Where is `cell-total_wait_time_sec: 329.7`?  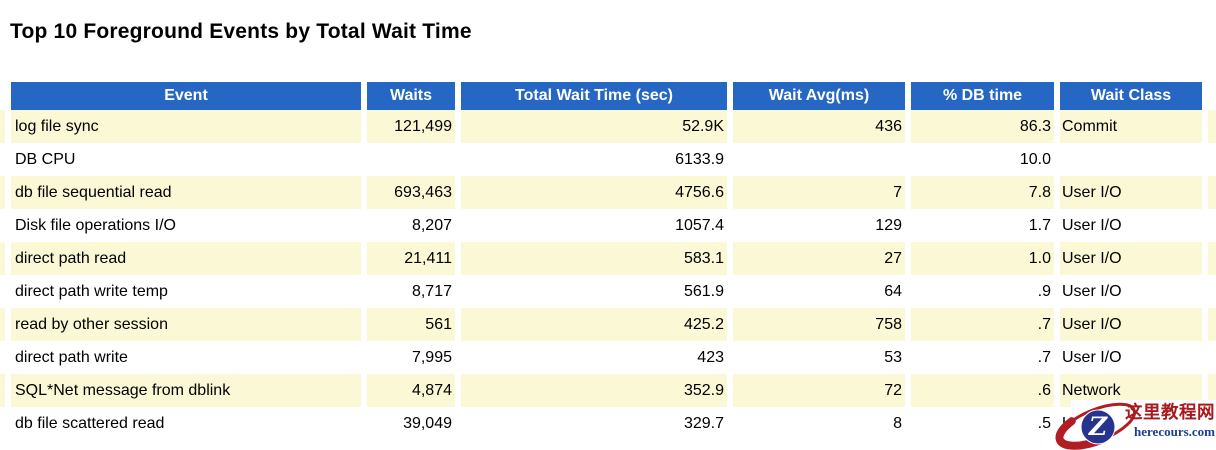
cell-total_wait_time_sec: 329.7 is located at coordinates (703, 423).